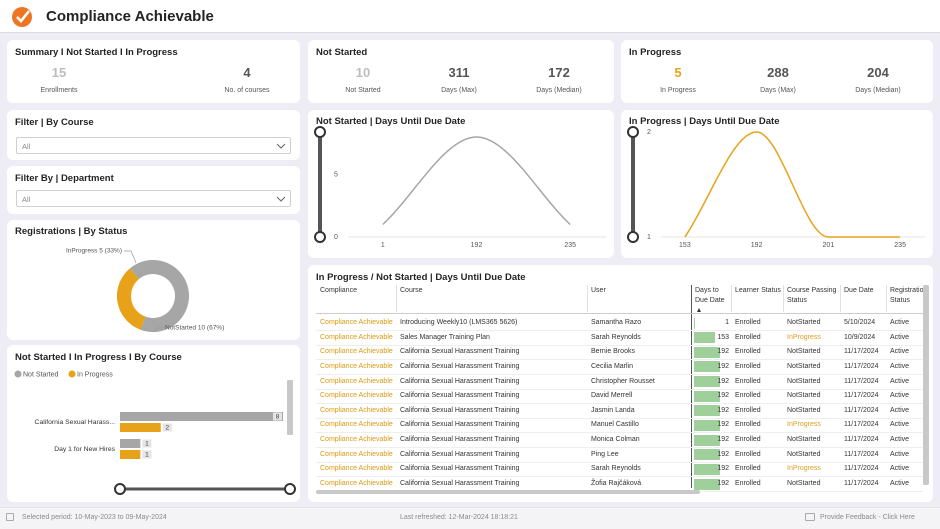  What do you see at coordinates (655, 52) in the screenshot?
I see `card-title: In Progress` at bounding box center [655, 52].